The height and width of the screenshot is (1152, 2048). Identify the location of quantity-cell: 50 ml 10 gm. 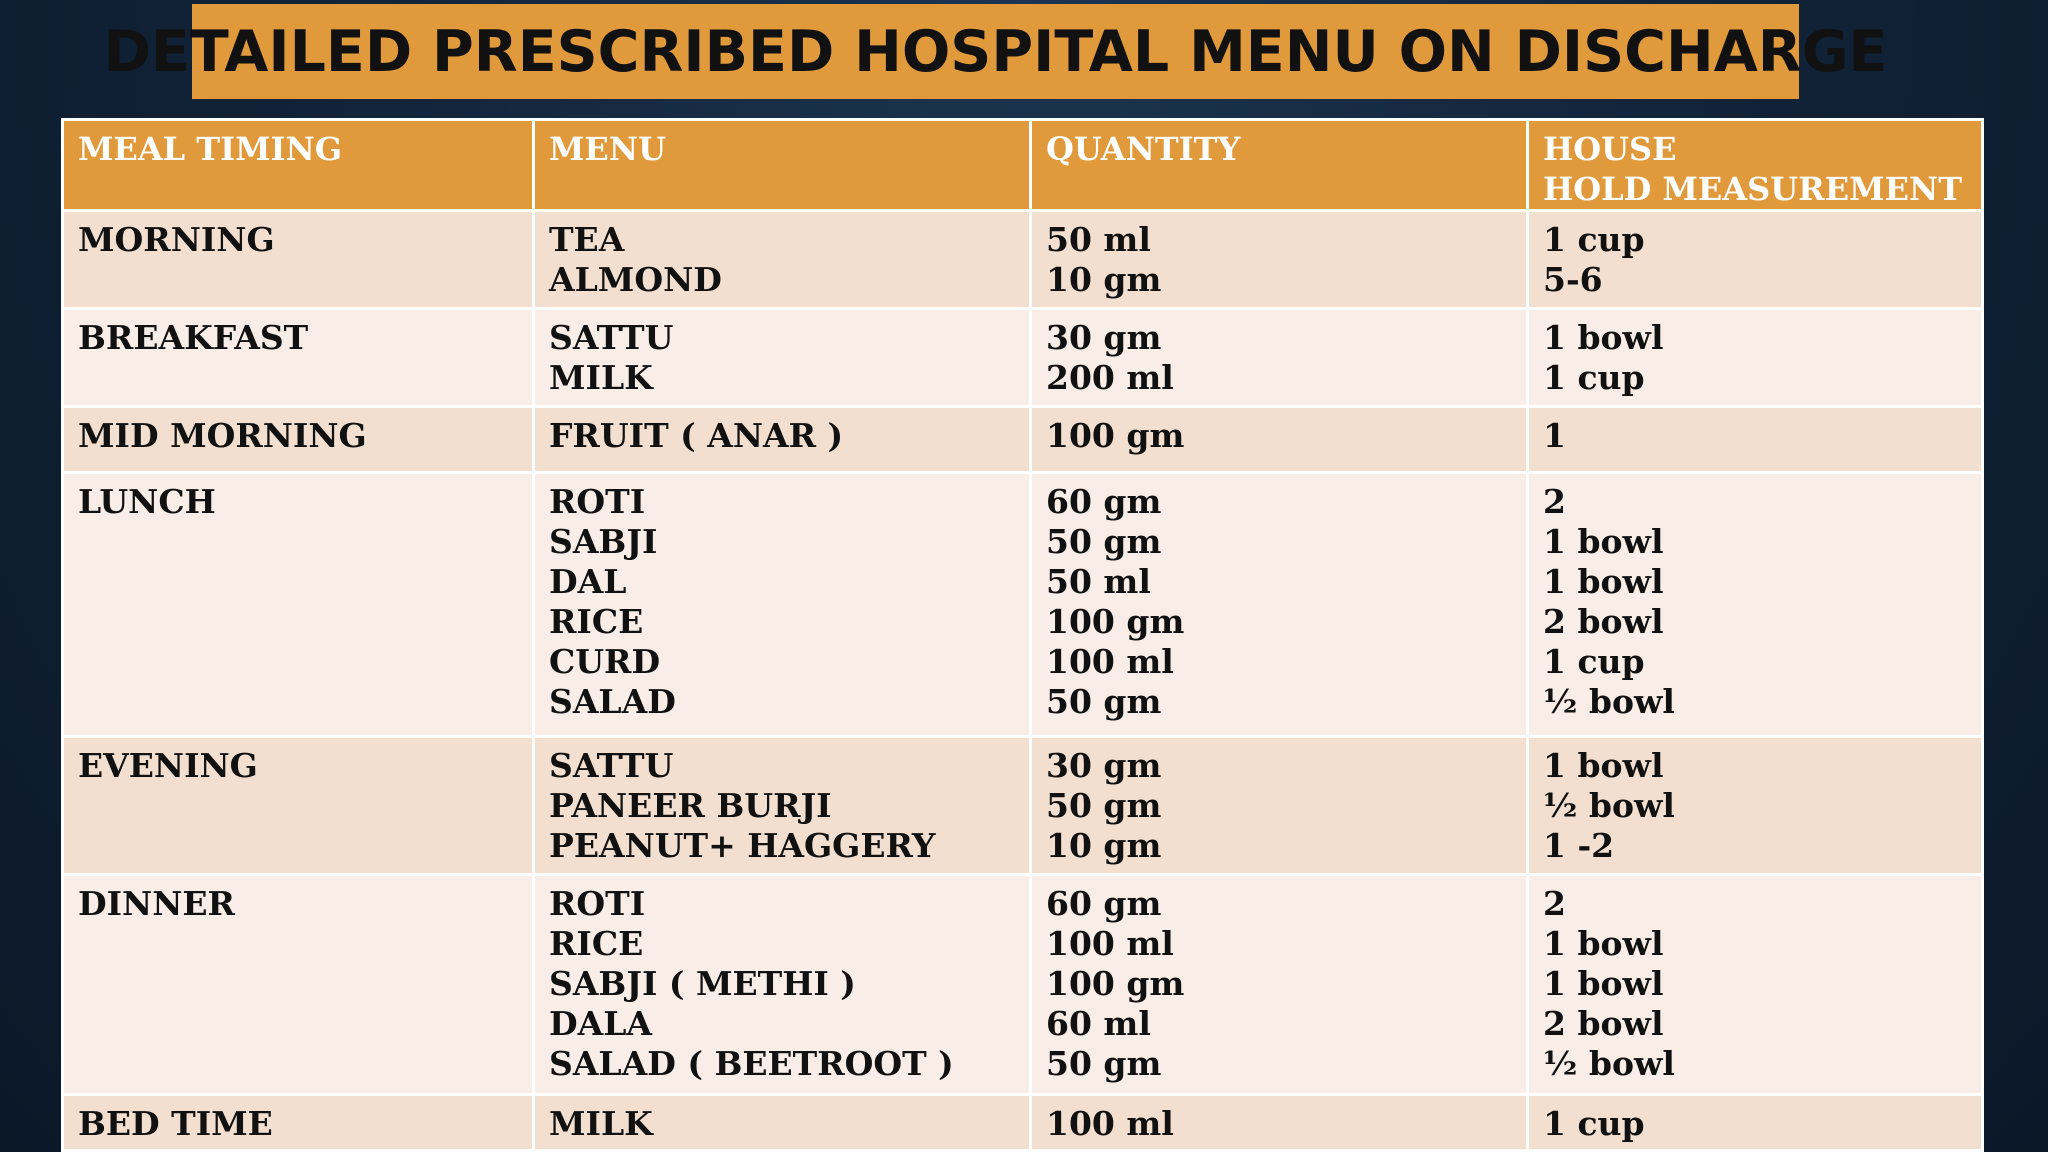
(1279, 259).